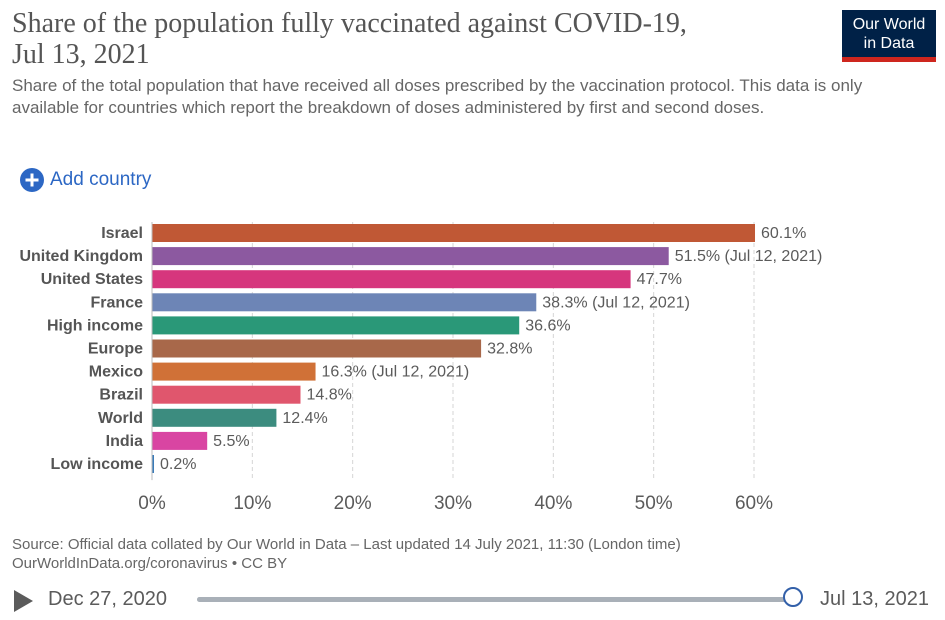 The height and width of the screenshot is (620, 945). I want to click on timeline-track-fill, so click(495, 599).